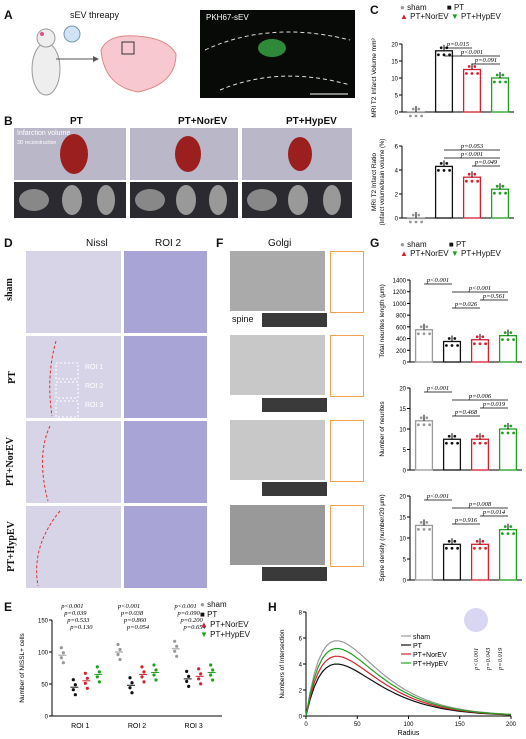  I want to click on d-row-pt: PT, so click(12, 377).